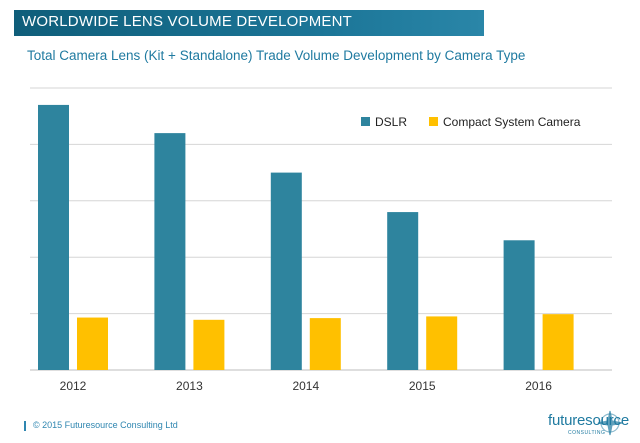 Image resolution: width=640 pixels, height=443 pixels. Describe the element at coordinates (538, 386) in the screenshot. I see `x-tick-label: 2016` at that location.